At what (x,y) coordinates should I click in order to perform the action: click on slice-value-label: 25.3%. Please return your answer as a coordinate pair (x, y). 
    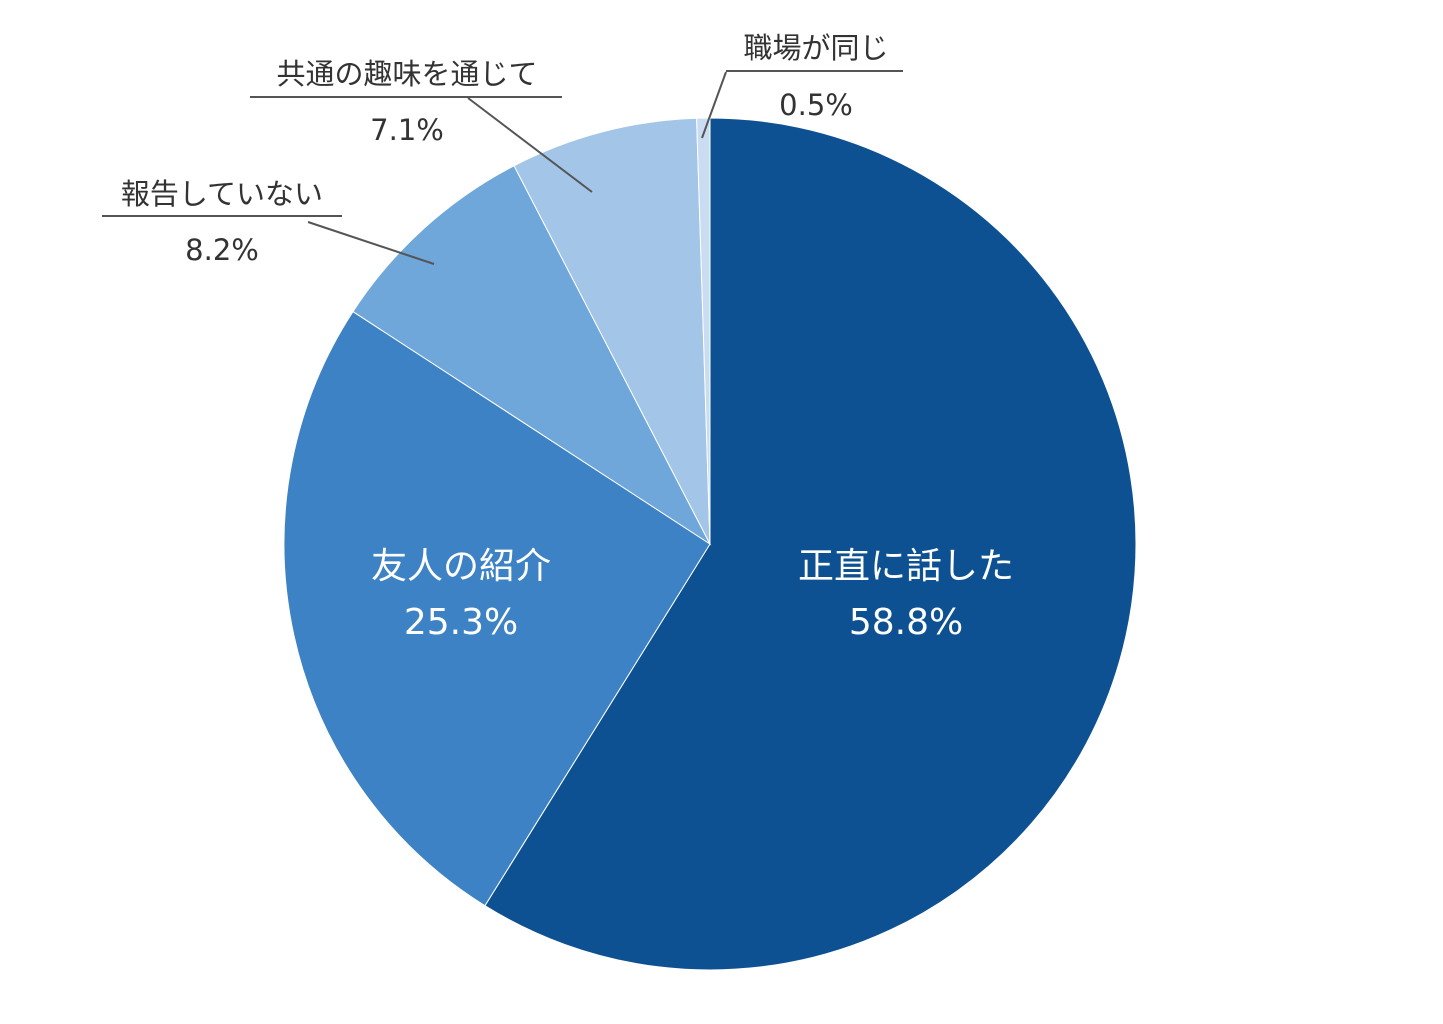
    Looking at the image, I should click on (461, 622).